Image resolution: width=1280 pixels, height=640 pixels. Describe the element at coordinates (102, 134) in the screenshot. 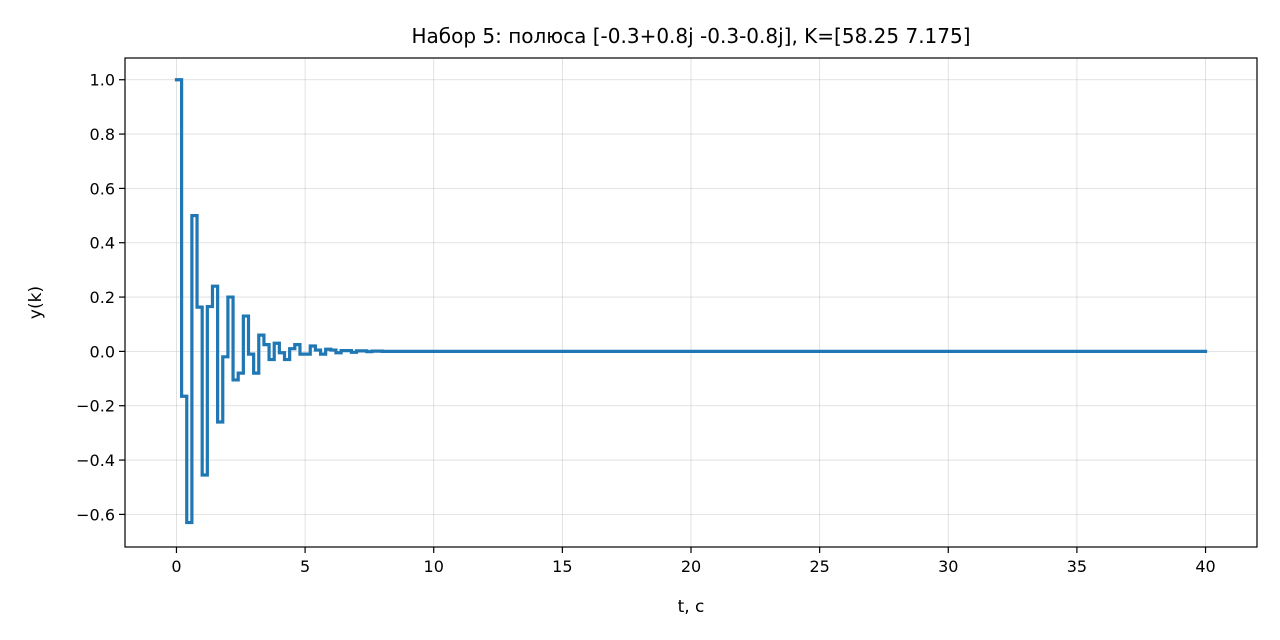

I see `y-tick-label: 0.8` at that location.